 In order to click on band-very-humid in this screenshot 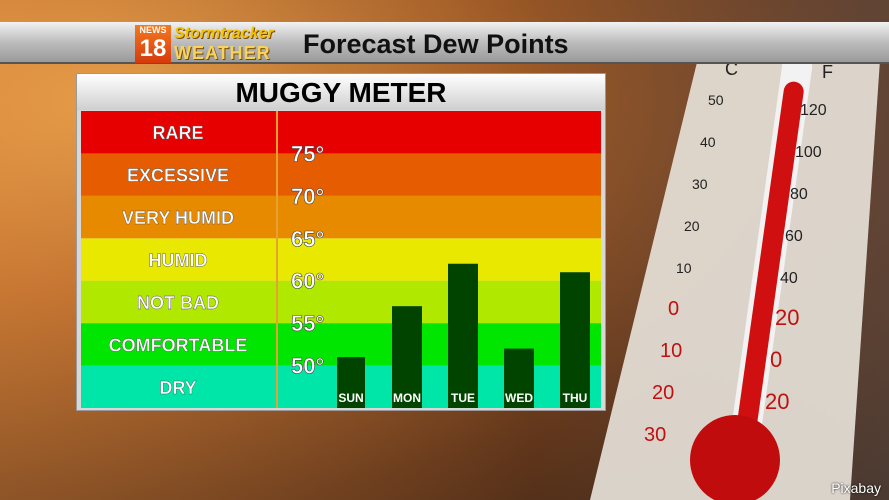, I will do `click(341, 217)`.